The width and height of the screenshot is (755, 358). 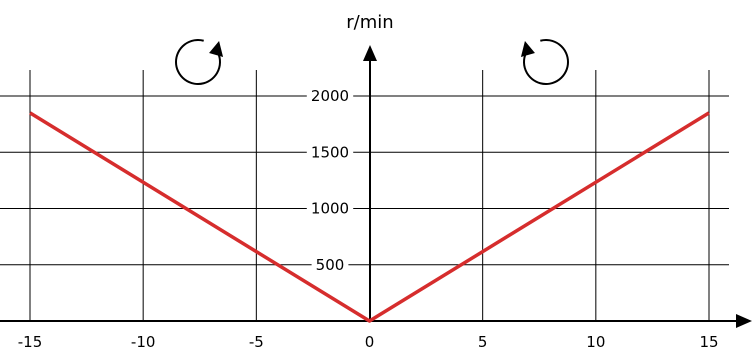 I want to click on y-axis-title: r/min, so click(x=369, y=22).